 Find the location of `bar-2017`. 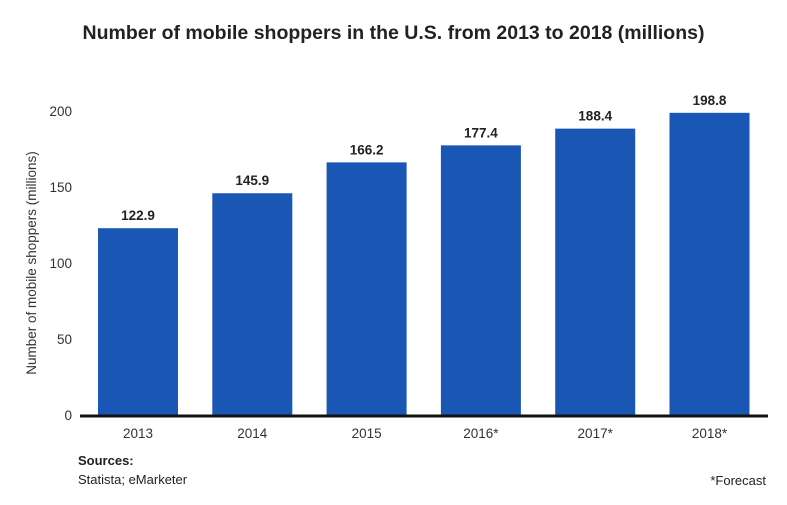

bar-2017 is located at coordinates (595, 271).